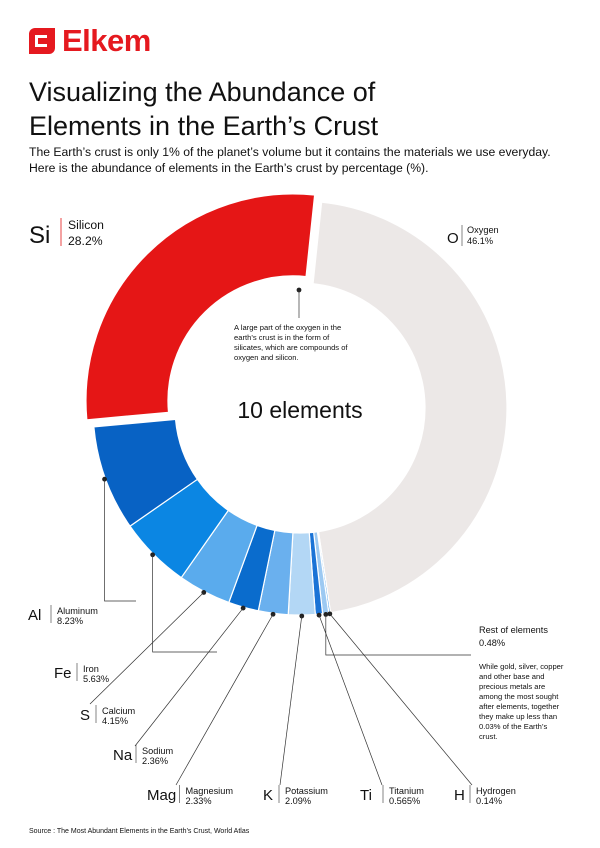 This screenshot has height=848, width=600. What do you see at coordinates (519, 706) in the screenshot?
I see `rest-note-line-5: after elements, together` at bounding box center [519, 706].